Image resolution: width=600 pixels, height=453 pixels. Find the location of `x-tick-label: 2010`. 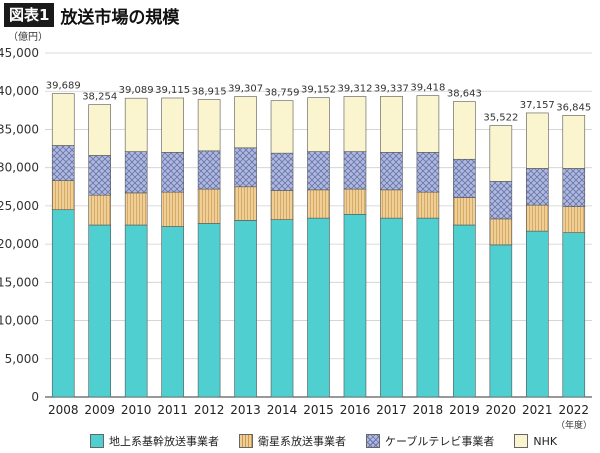

x-tick-label: 2010 is located at coordinates (136, 410).